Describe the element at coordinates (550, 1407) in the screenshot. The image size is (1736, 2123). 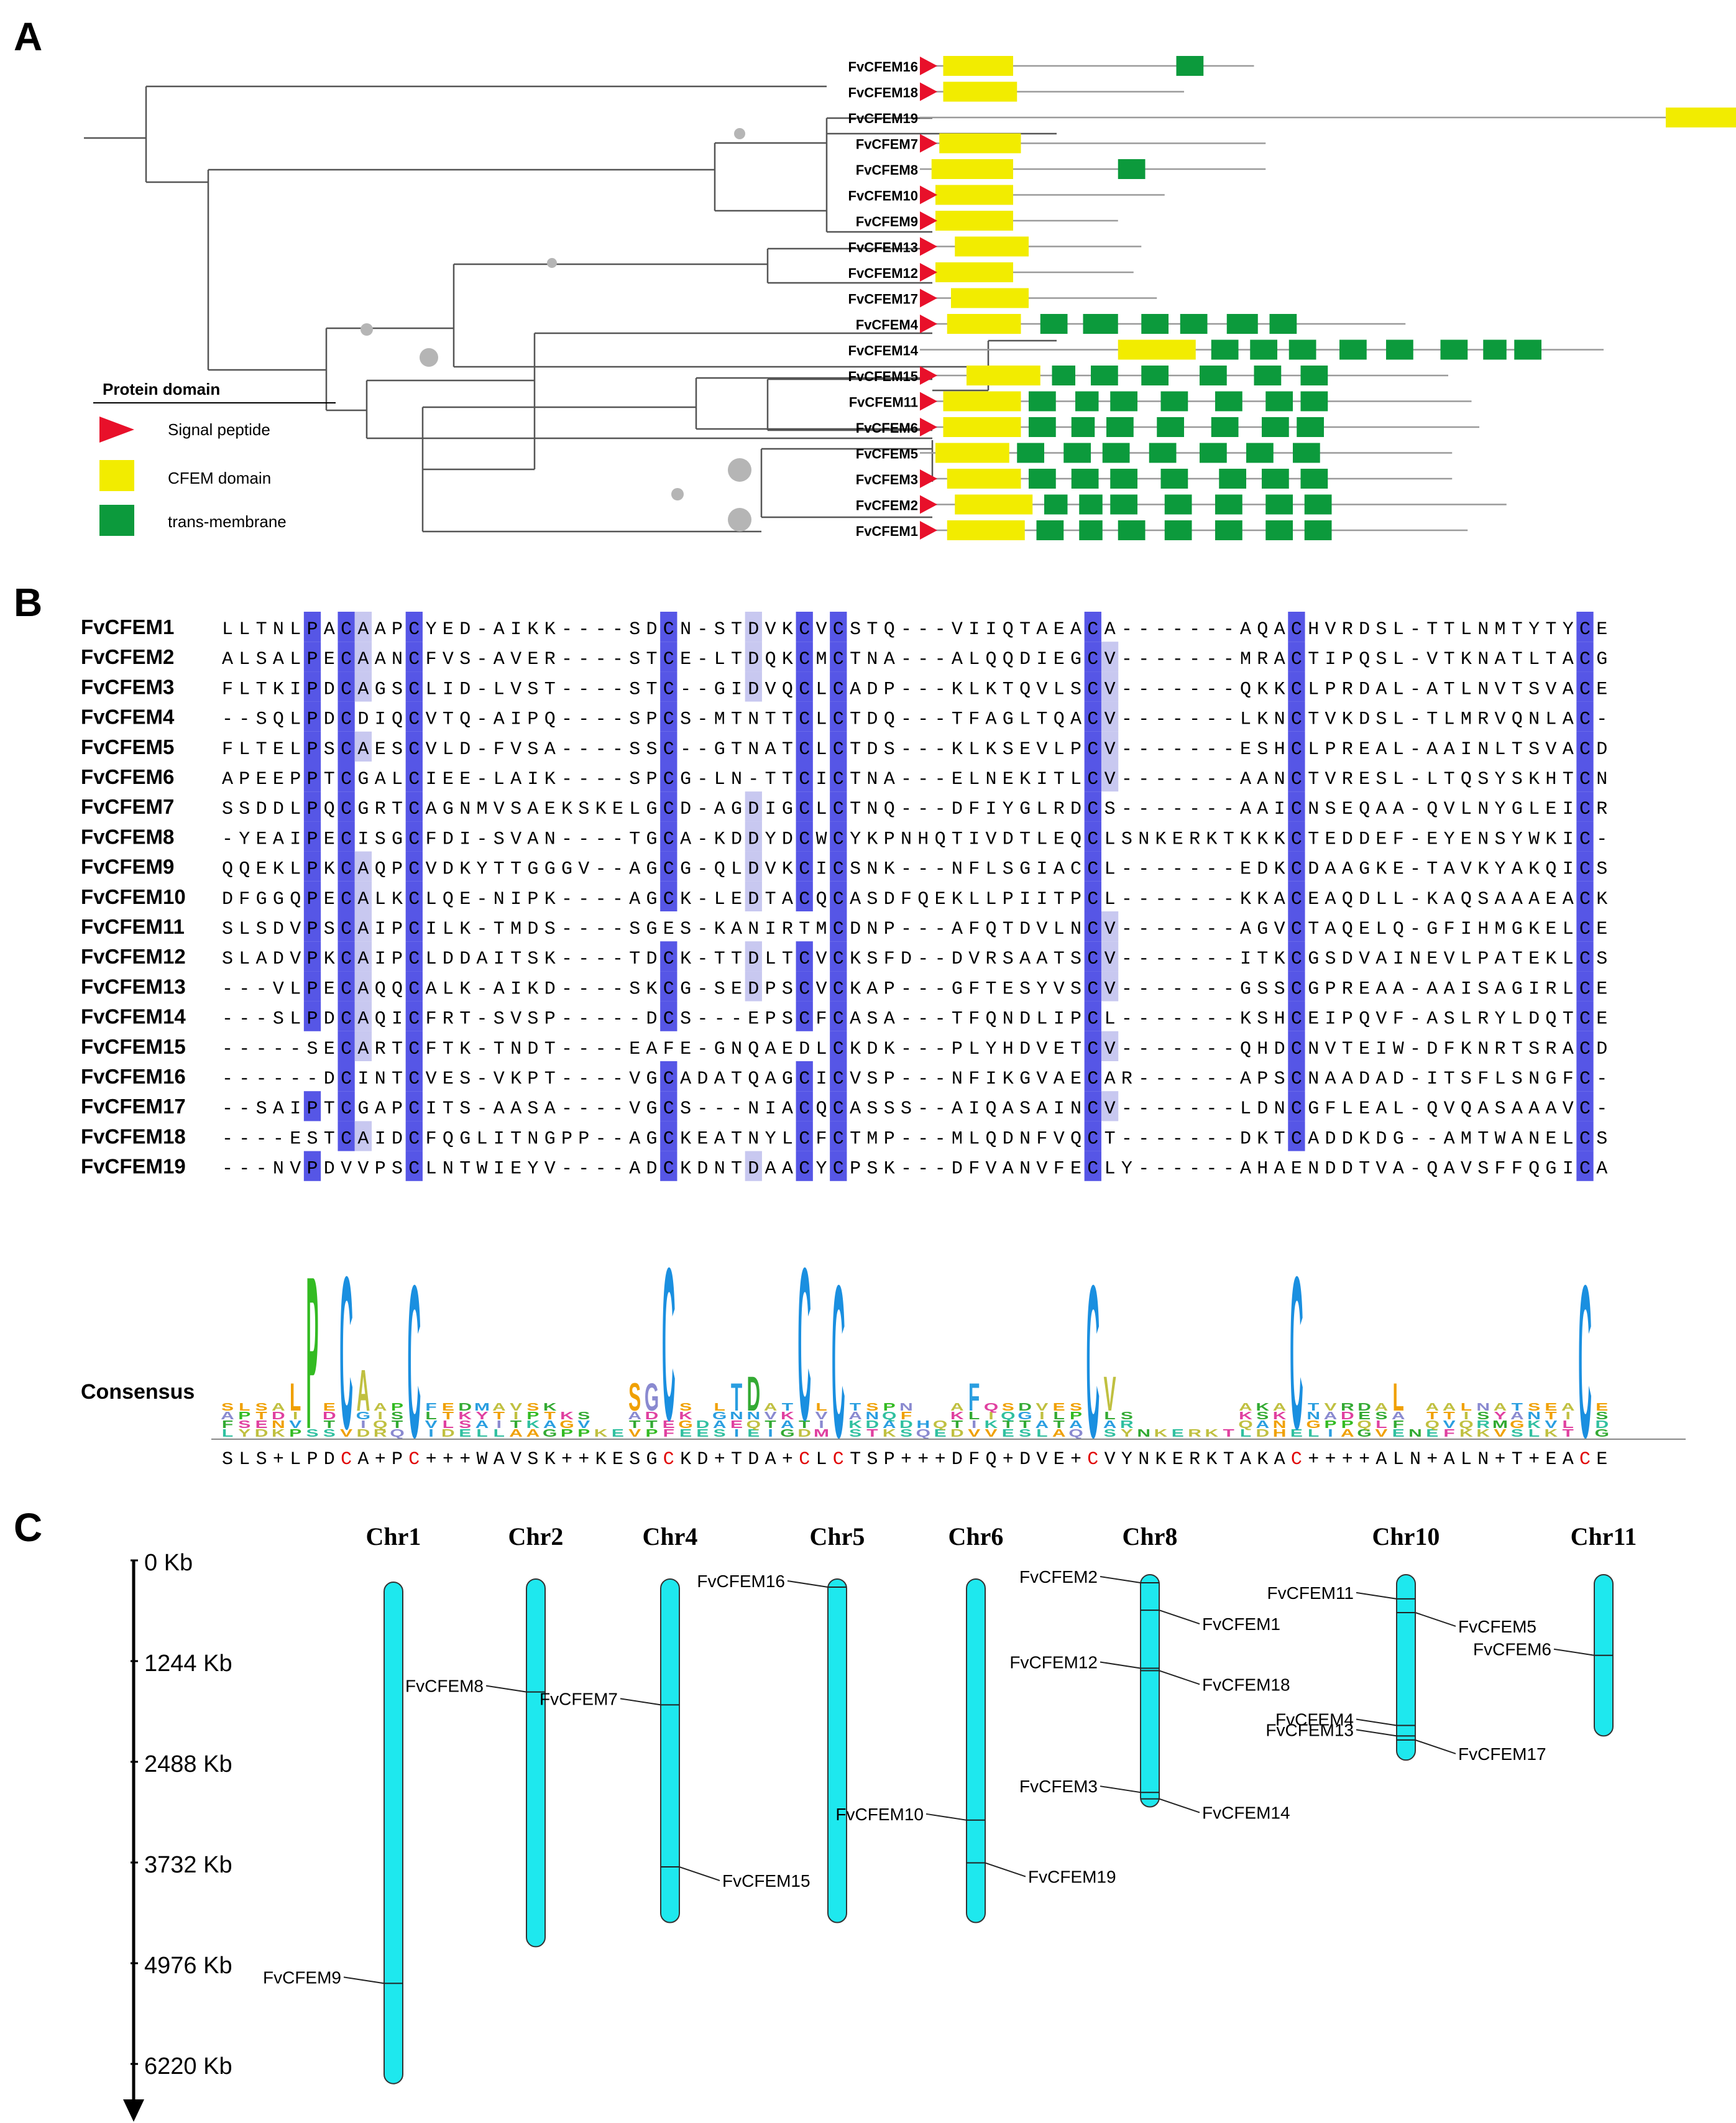
I see `logo-letter: K` at that location.